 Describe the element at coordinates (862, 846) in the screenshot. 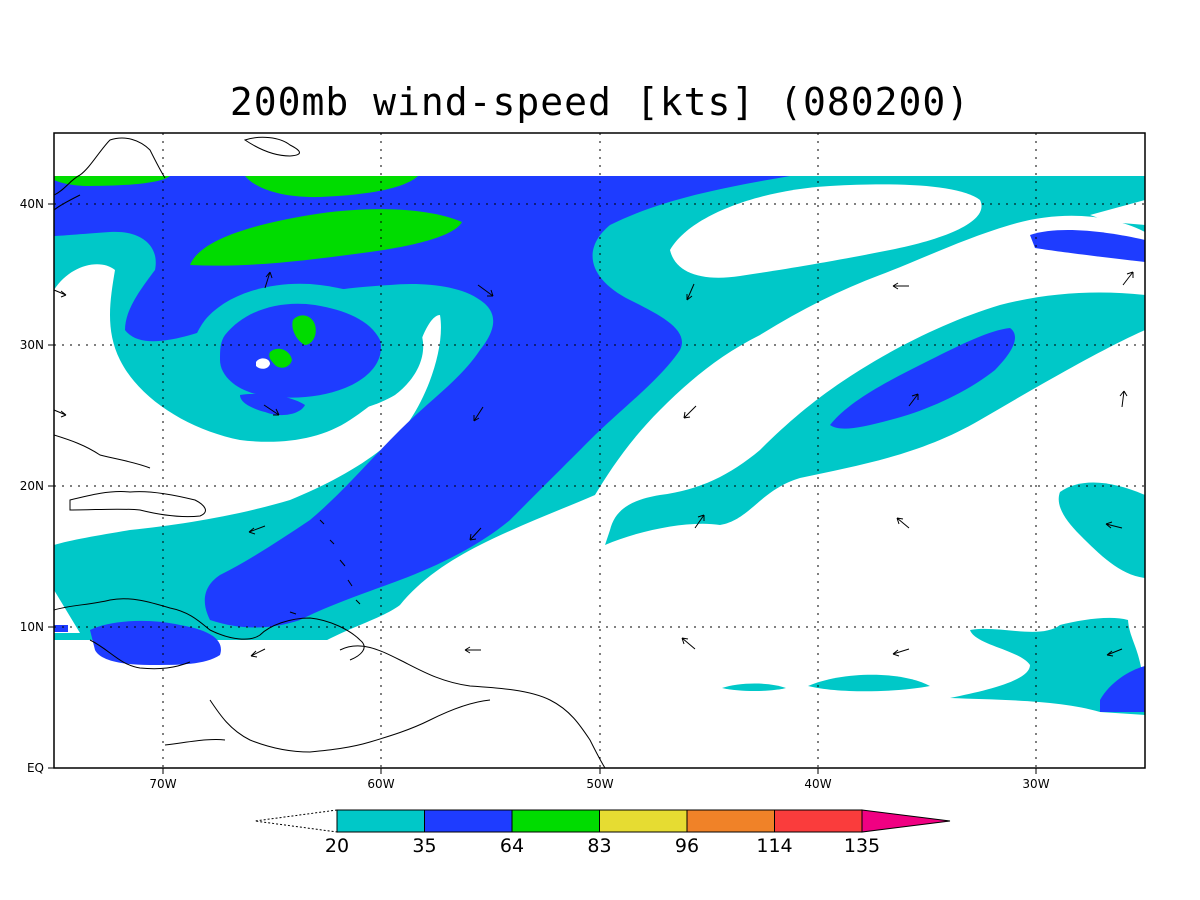

I see `colorbar-label-135: 135` at that location.